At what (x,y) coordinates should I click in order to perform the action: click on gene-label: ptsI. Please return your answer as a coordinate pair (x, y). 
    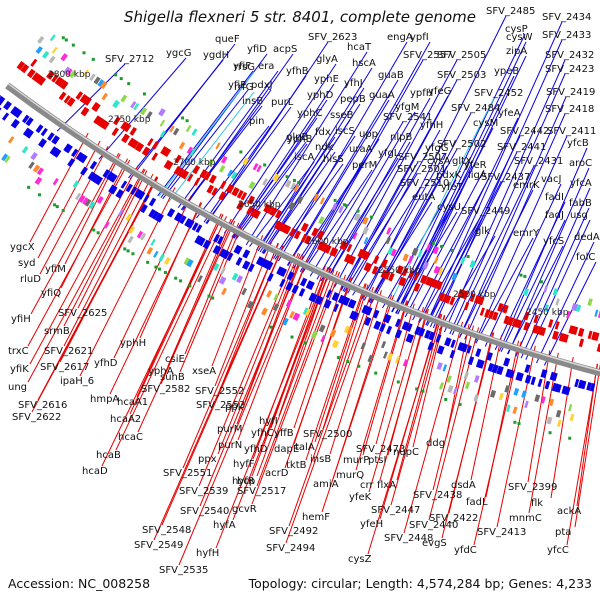
    Looking at the image, I should click on (377, 460).